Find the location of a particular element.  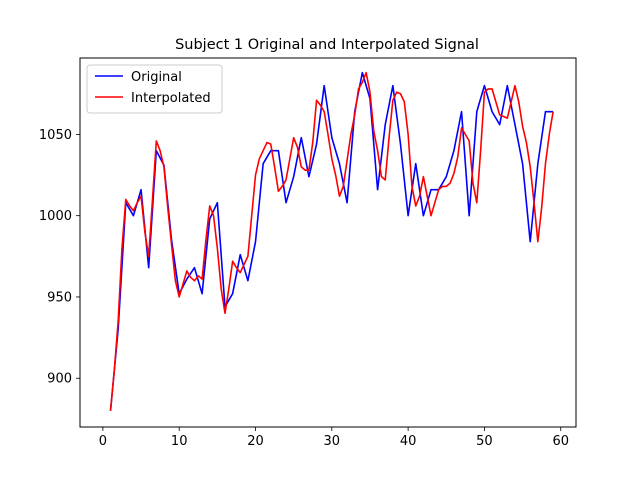

x-tick-label: 30 is located at coordinates (332, 441).